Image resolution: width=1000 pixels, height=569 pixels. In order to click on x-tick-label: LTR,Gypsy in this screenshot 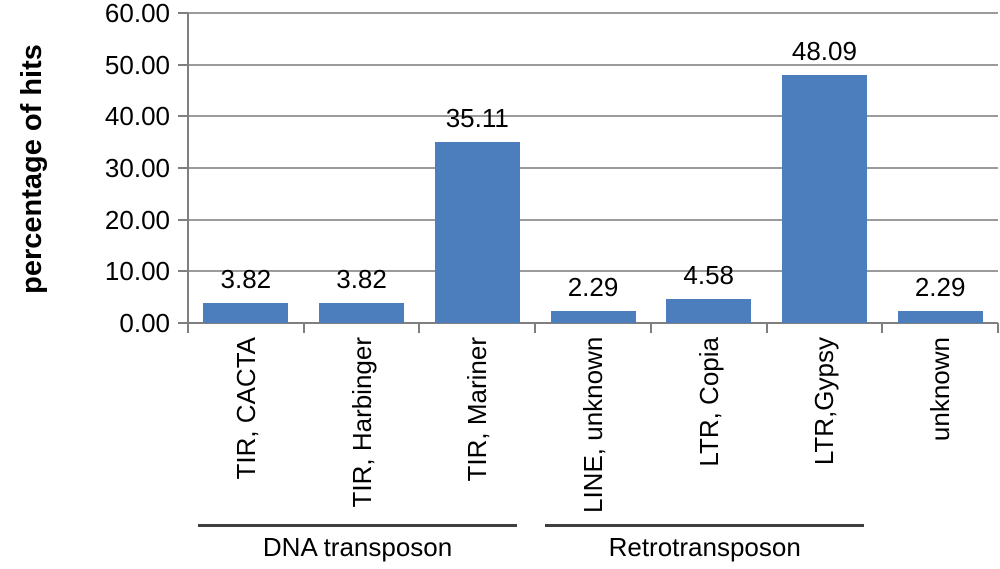, I will do `click(824, 401)`.